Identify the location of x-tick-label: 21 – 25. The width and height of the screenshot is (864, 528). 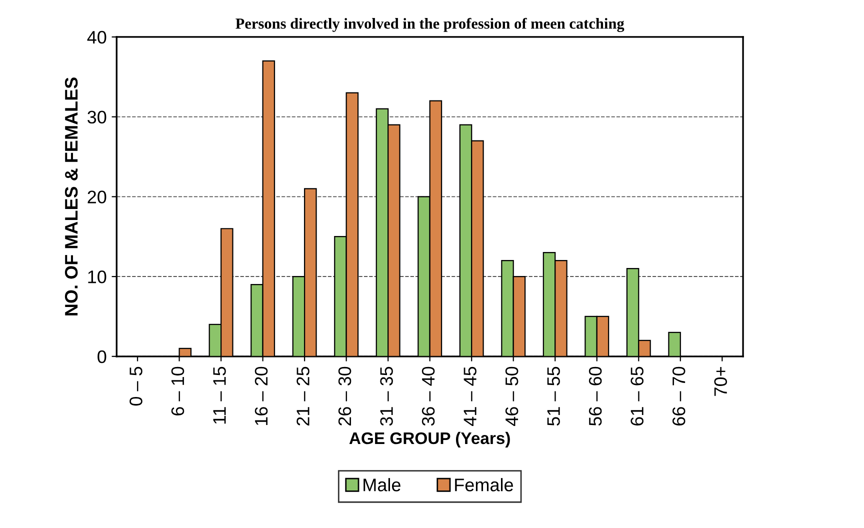
(303, 396).